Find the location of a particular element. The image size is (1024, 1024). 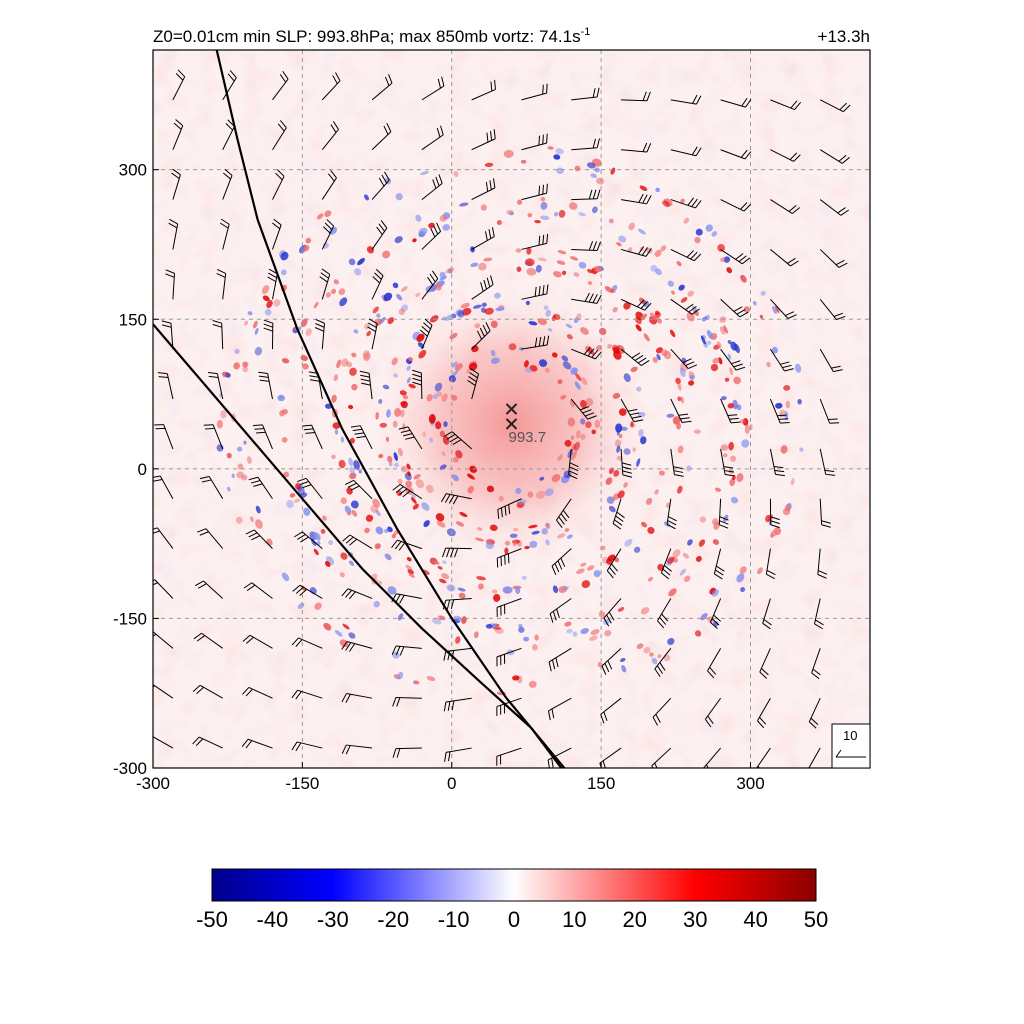

colorbar-tick-label: 0 is located at coordinates (514, 919).